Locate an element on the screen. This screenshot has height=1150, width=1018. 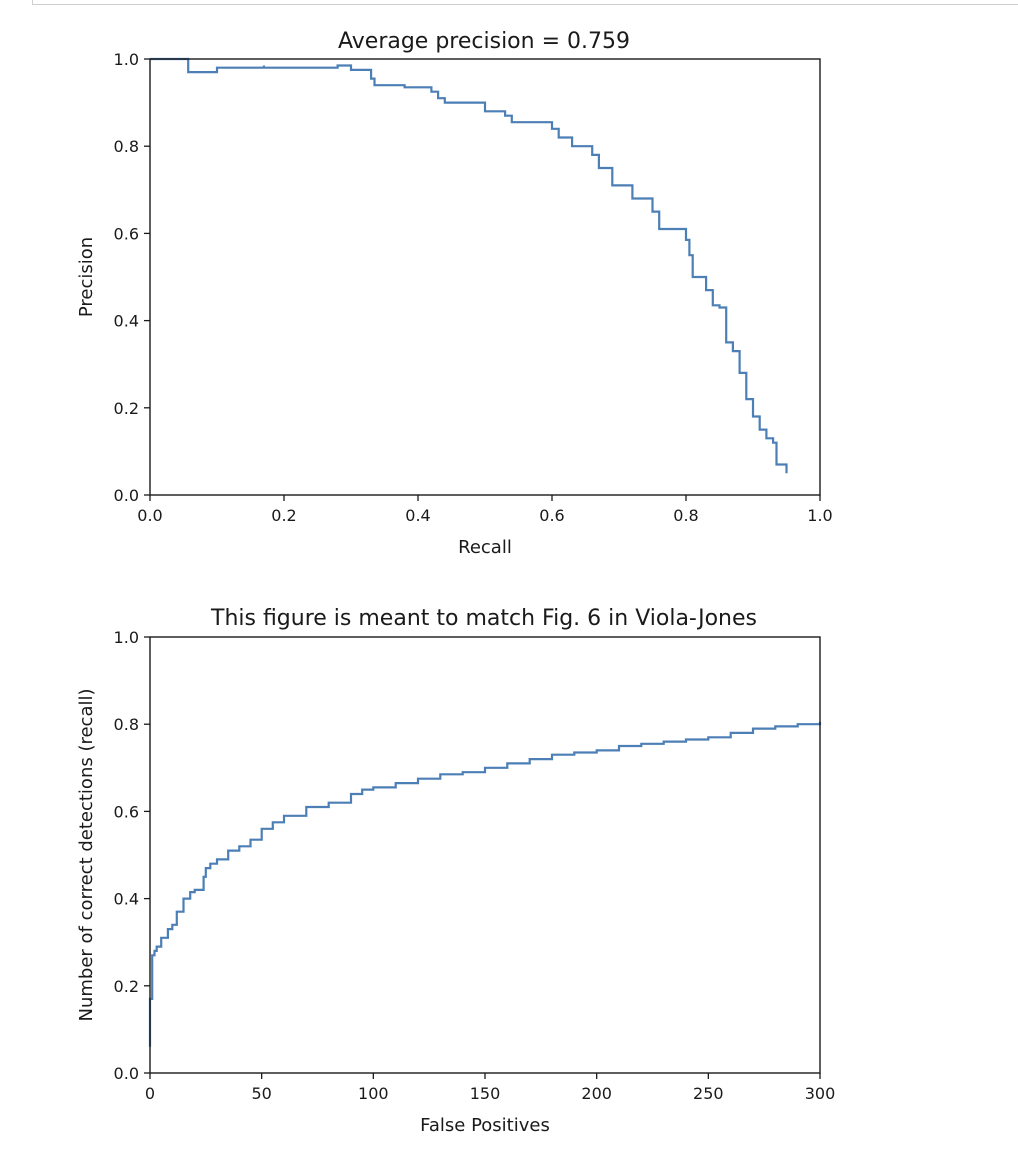
x-tick-label: 200 is located at coordinates (596, 1093).